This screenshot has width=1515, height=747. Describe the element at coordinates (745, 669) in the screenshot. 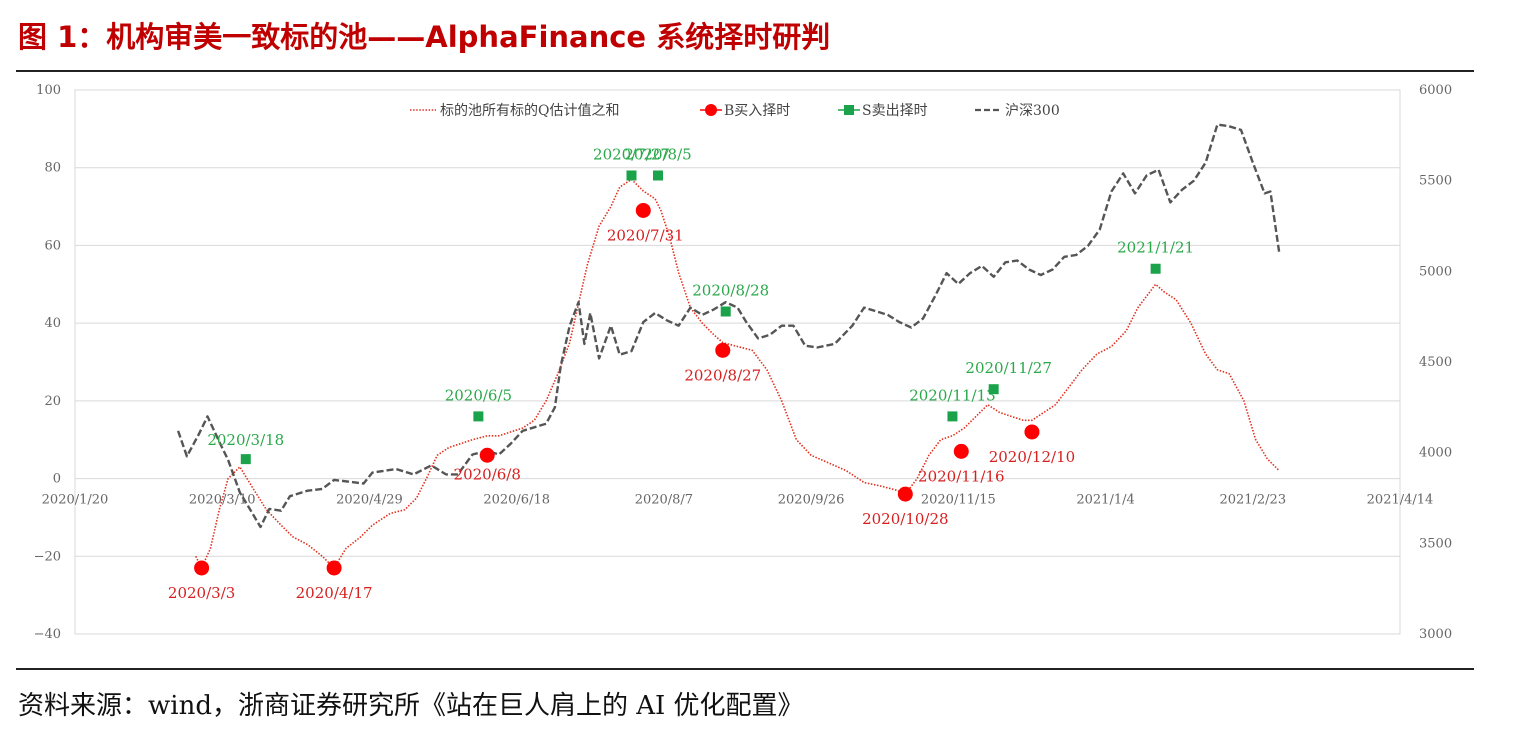

I see `bottom-rule` at that location.